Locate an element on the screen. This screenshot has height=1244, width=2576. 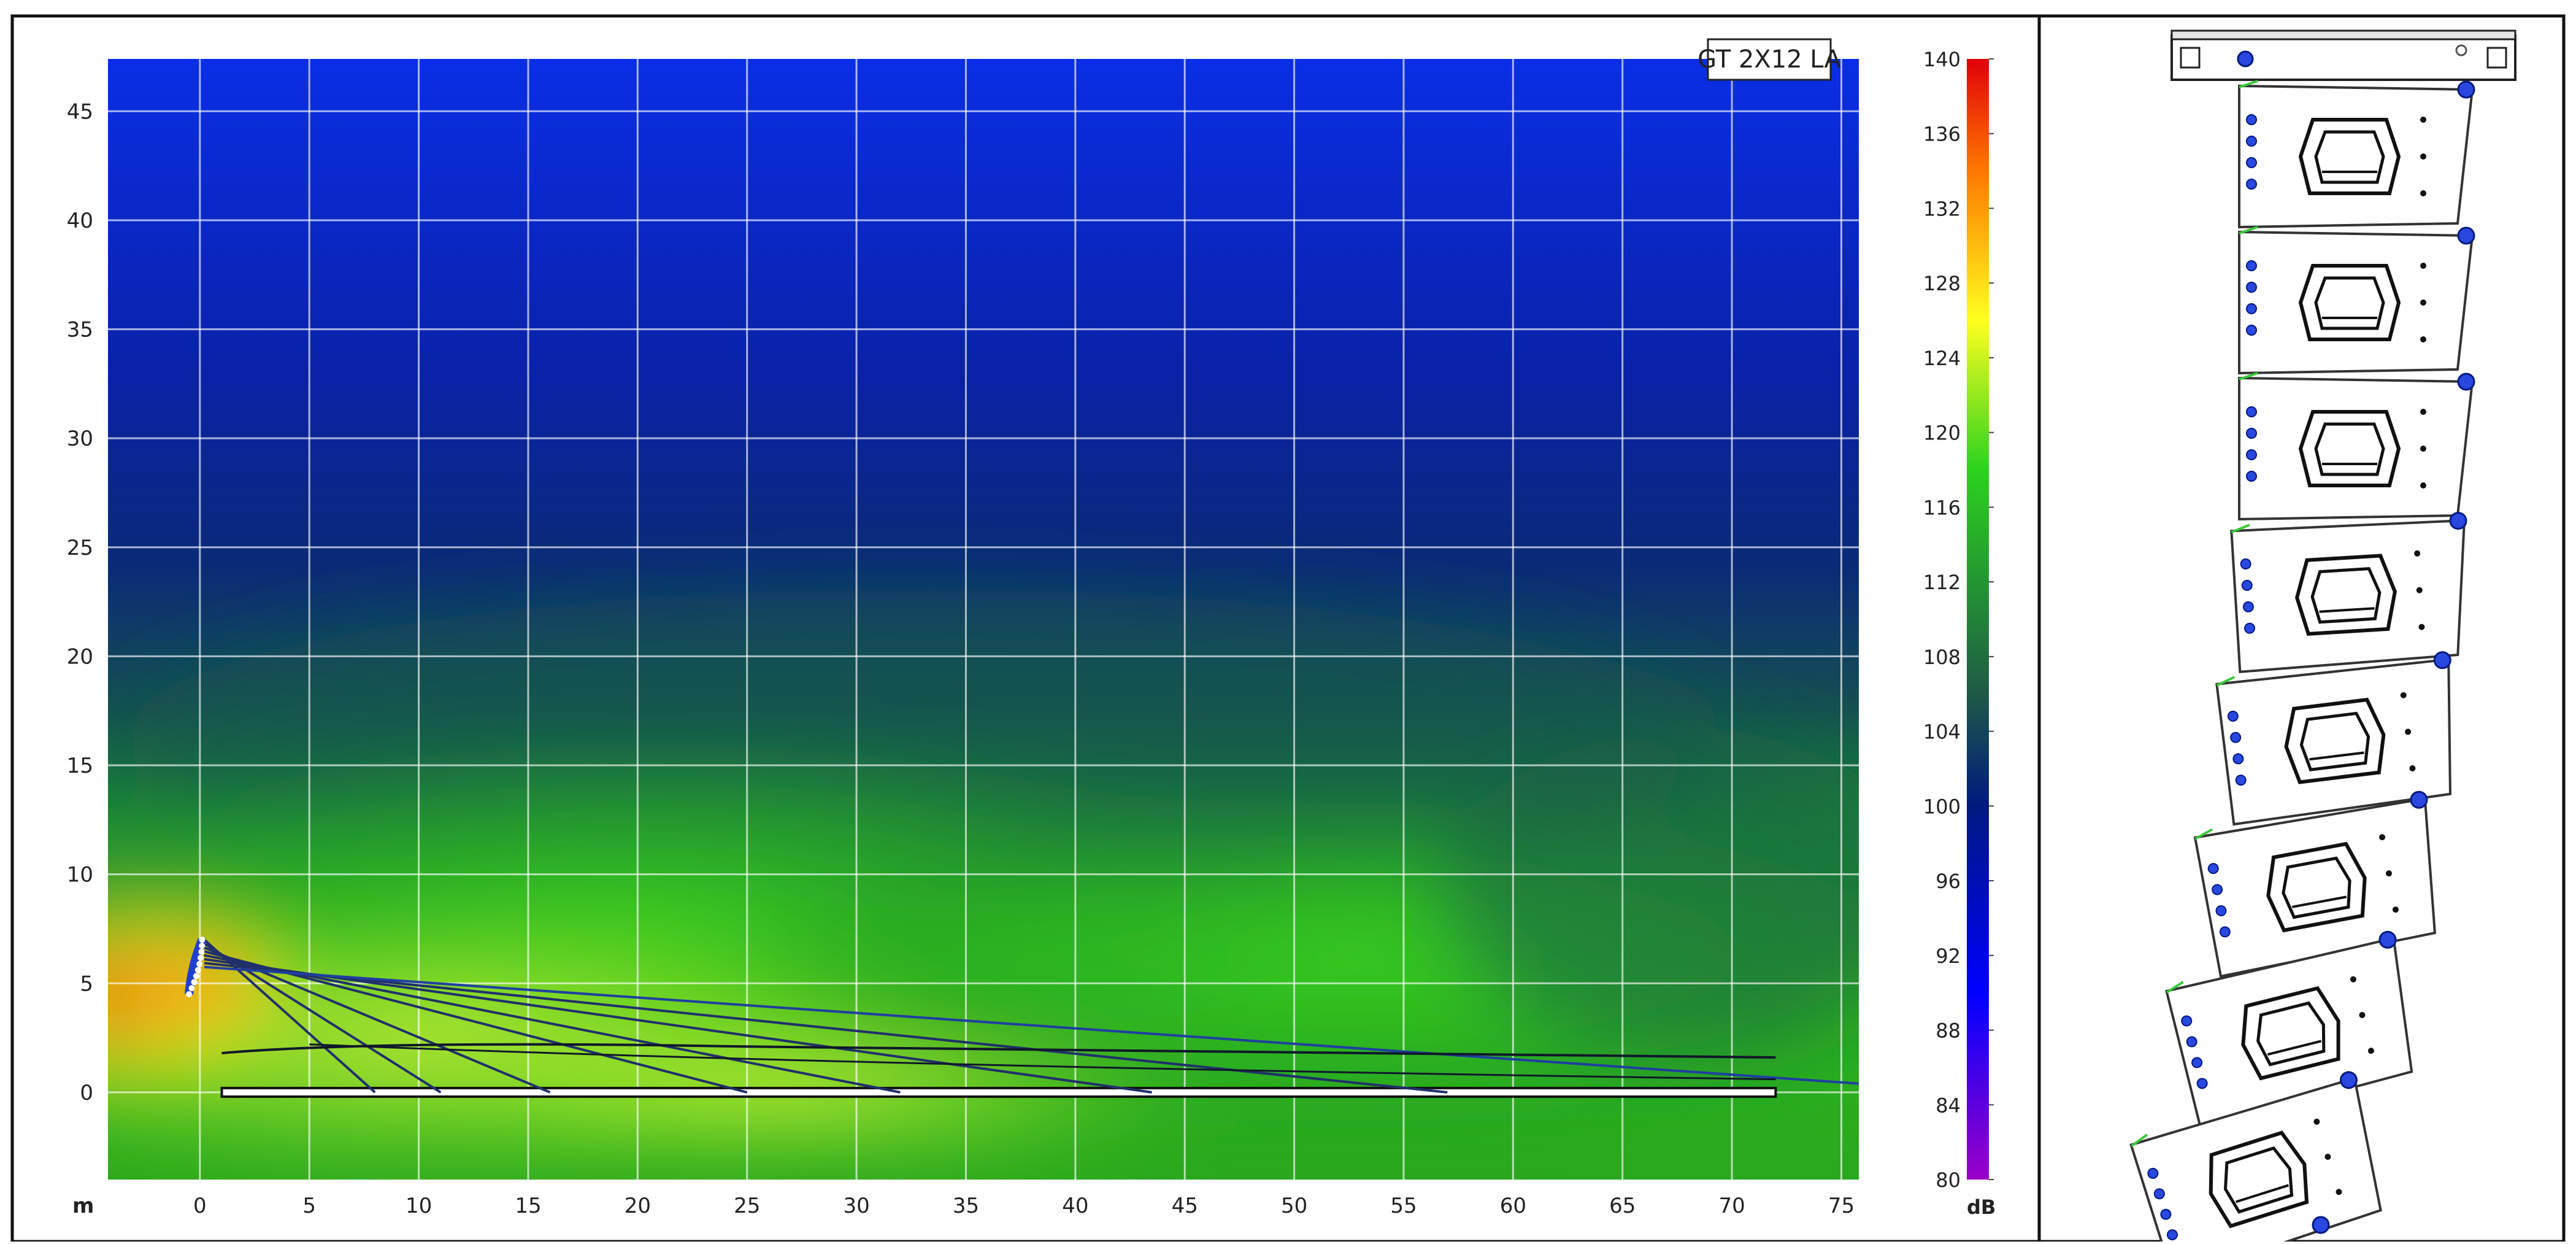
colorbar-tick-label: 96 is located at coordinates (1948, 881).